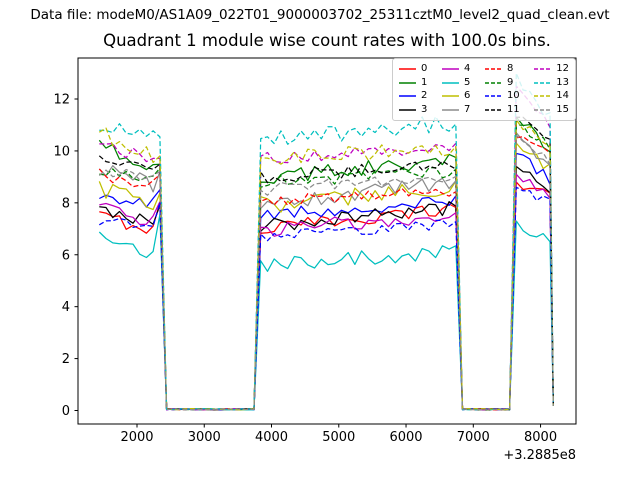  What do you see at coordinates (61, 100) in the screenshot?
I see `y-tick-label: 12` at bounding box center [61, 100].